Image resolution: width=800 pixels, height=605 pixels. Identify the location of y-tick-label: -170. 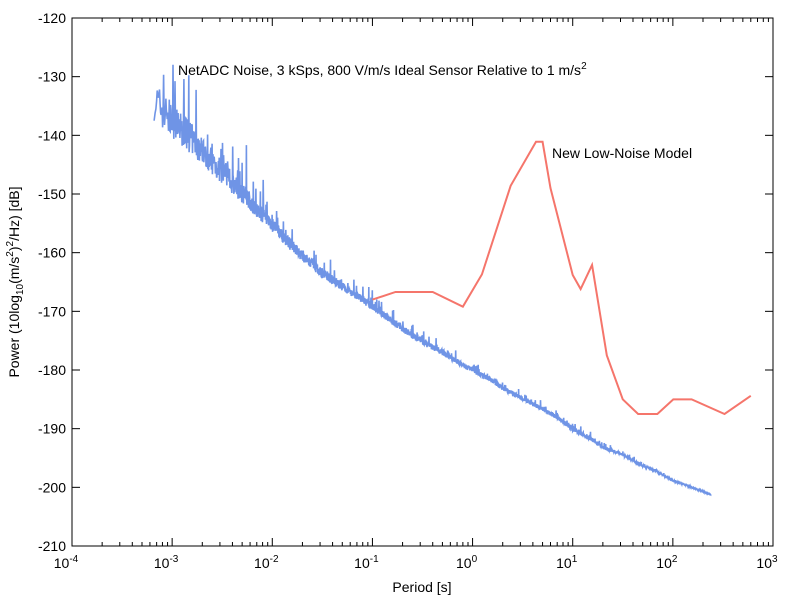
(52, 311).